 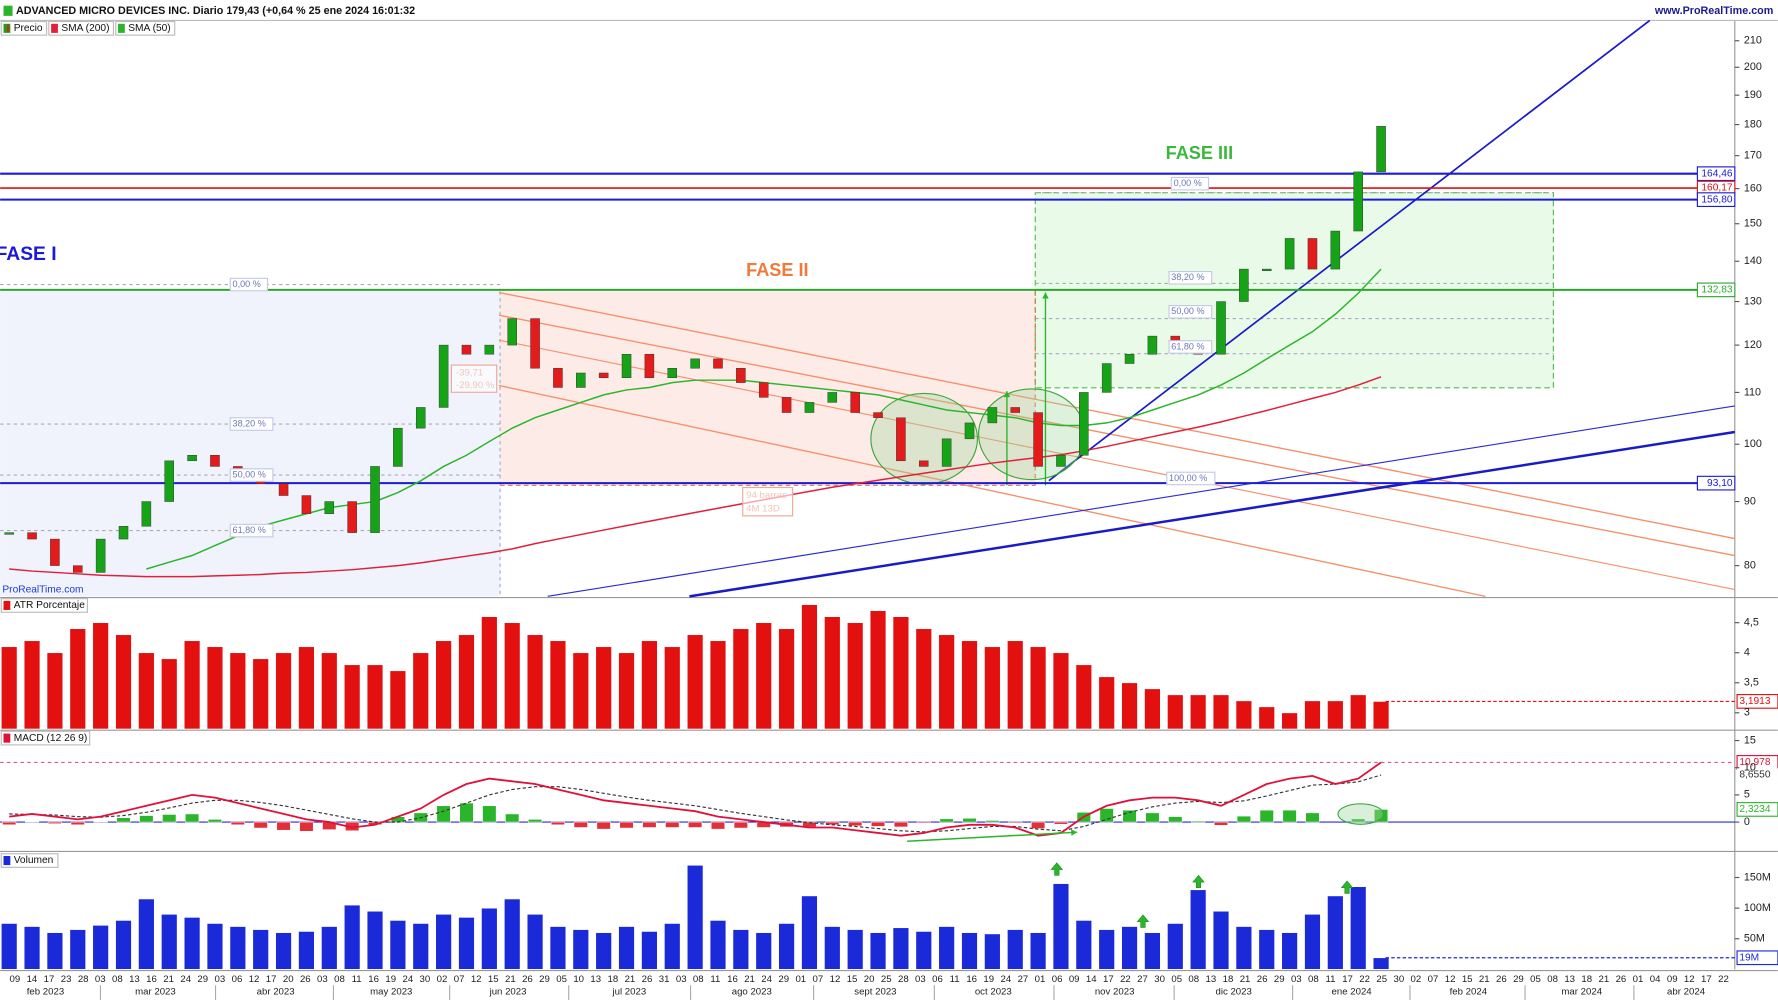 What do you see at coordinates (493, 979) in the screenshot?
I see `x-tick-label: 15` at bounding box center [493, 979].